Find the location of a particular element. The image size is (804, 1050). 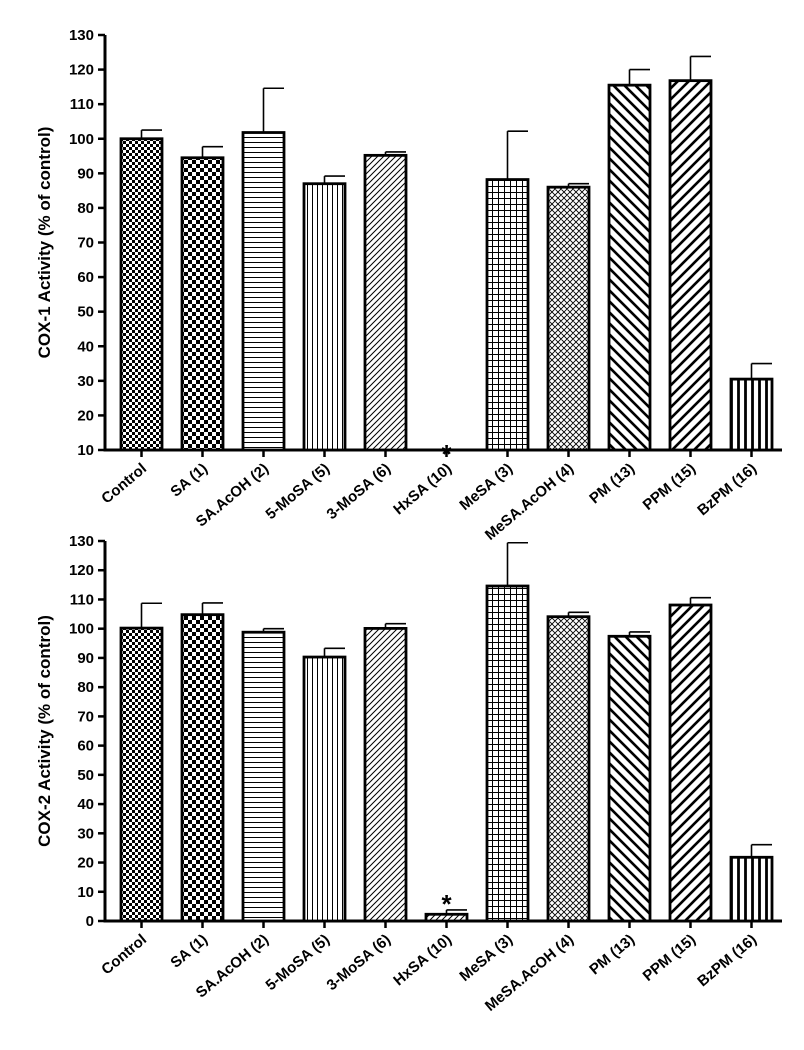

cox1-x-label-5-mosa-5: 5-MoSA (5) is located at coordinates (298, 491).